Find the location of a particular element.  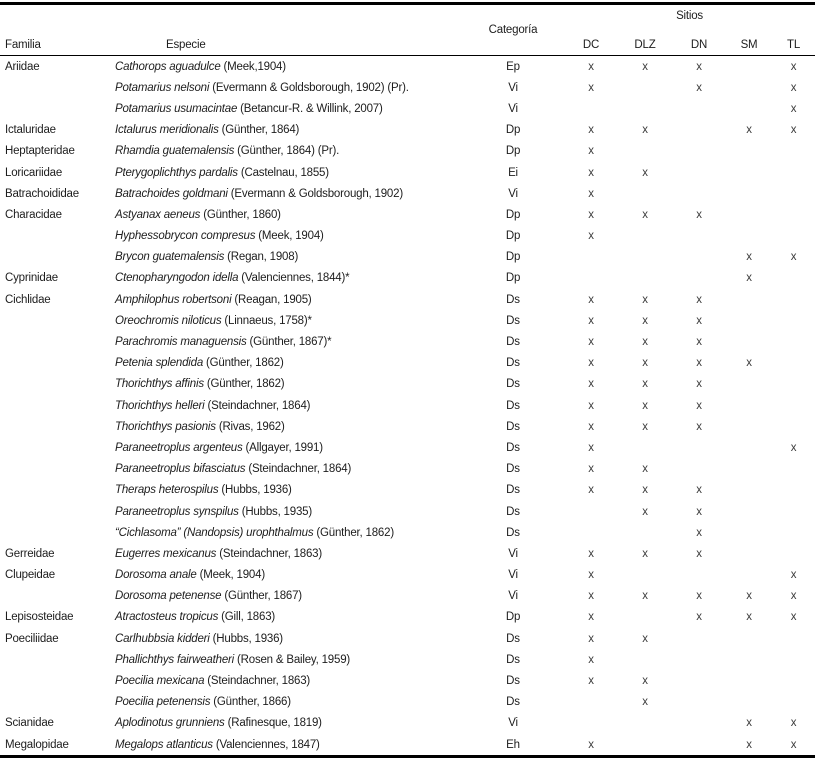

species-name: Atractosteus tropicus is located at coordinates (167, 617).